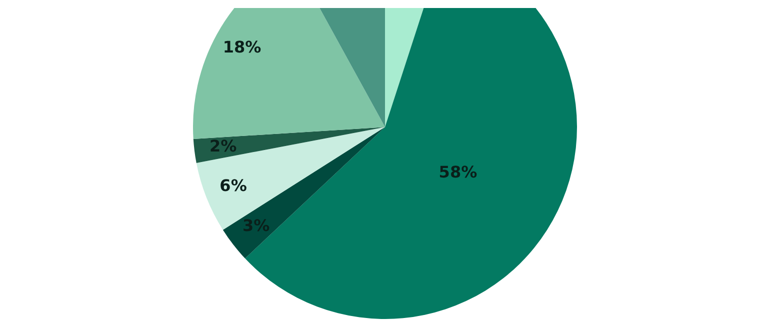 This screenshot has width=770, height=330. Describe the element at coordinates (233, 186) in the screenshot. I see `data-label: 6%` at that location.